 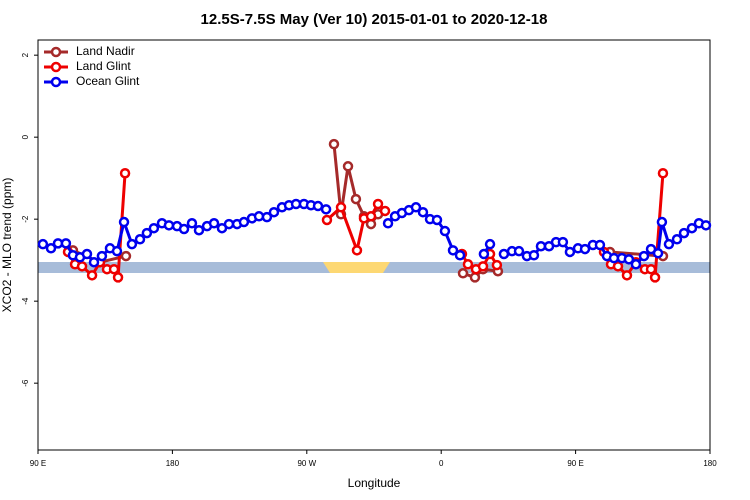 What do you see at coordinates (25, 219) in the screenshot?
I see `y-tick-label: -2` at bounding box center [25, 219].